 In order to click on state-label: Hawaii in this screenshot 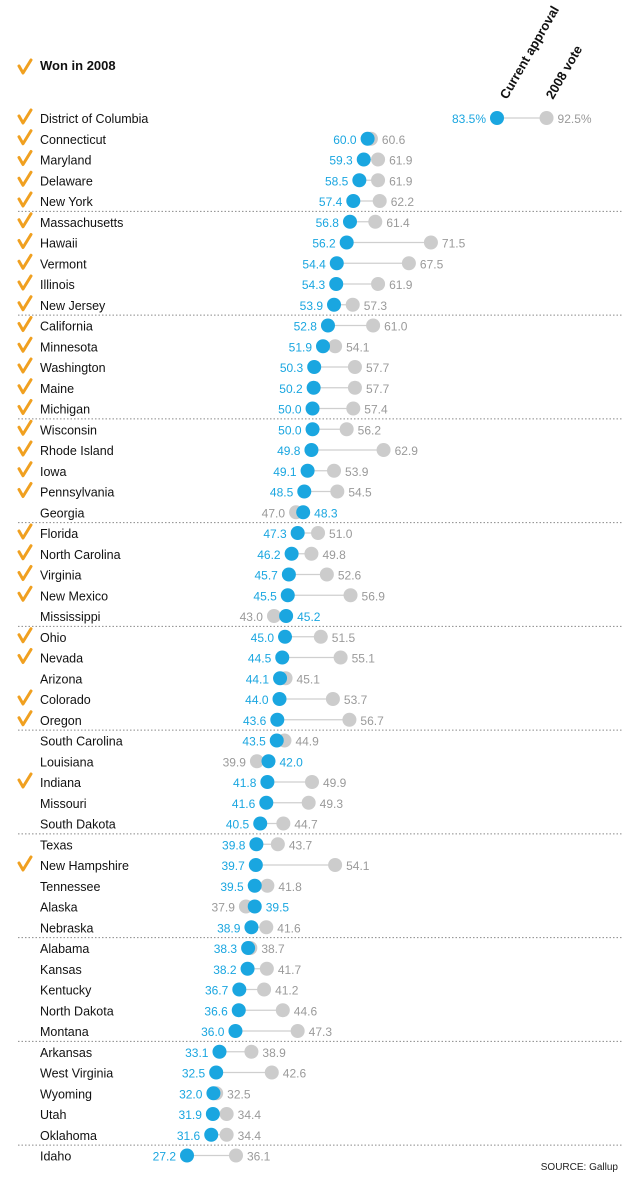, I will do `click(59, 244)`.